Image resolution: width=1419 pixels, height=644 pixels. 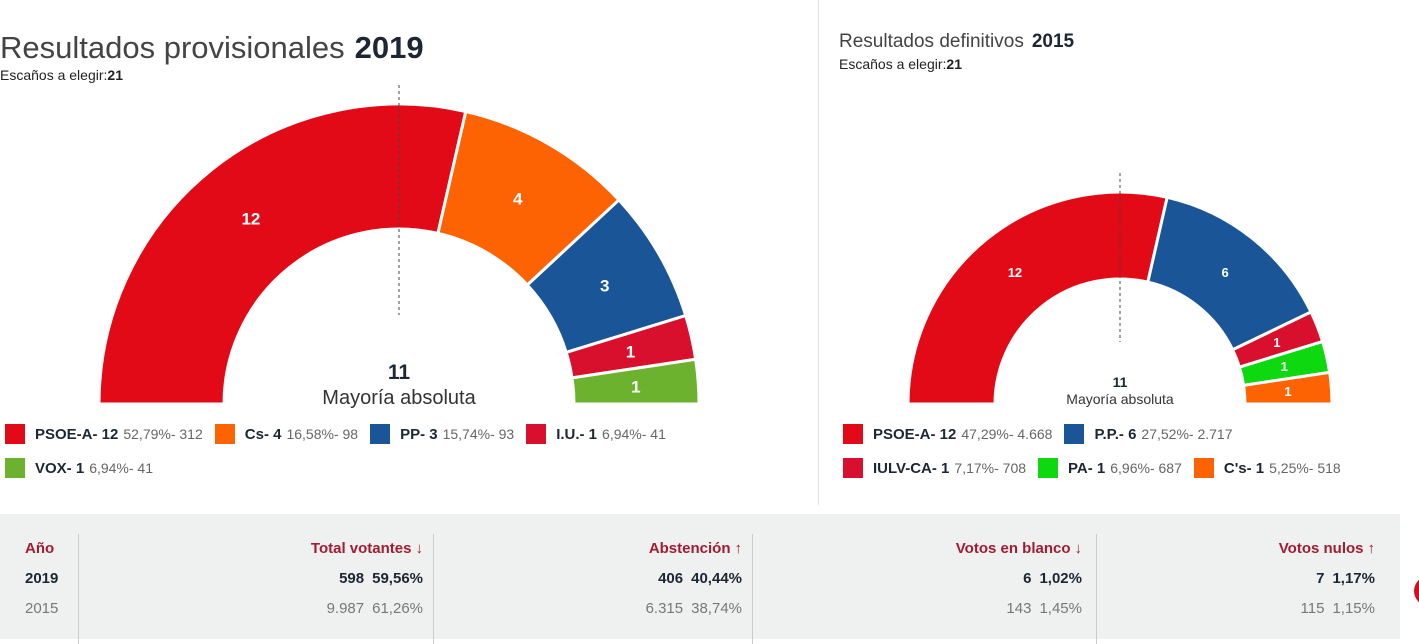 I want to click on header-abstention: Abstención ↑, so click(x=588, y=549).